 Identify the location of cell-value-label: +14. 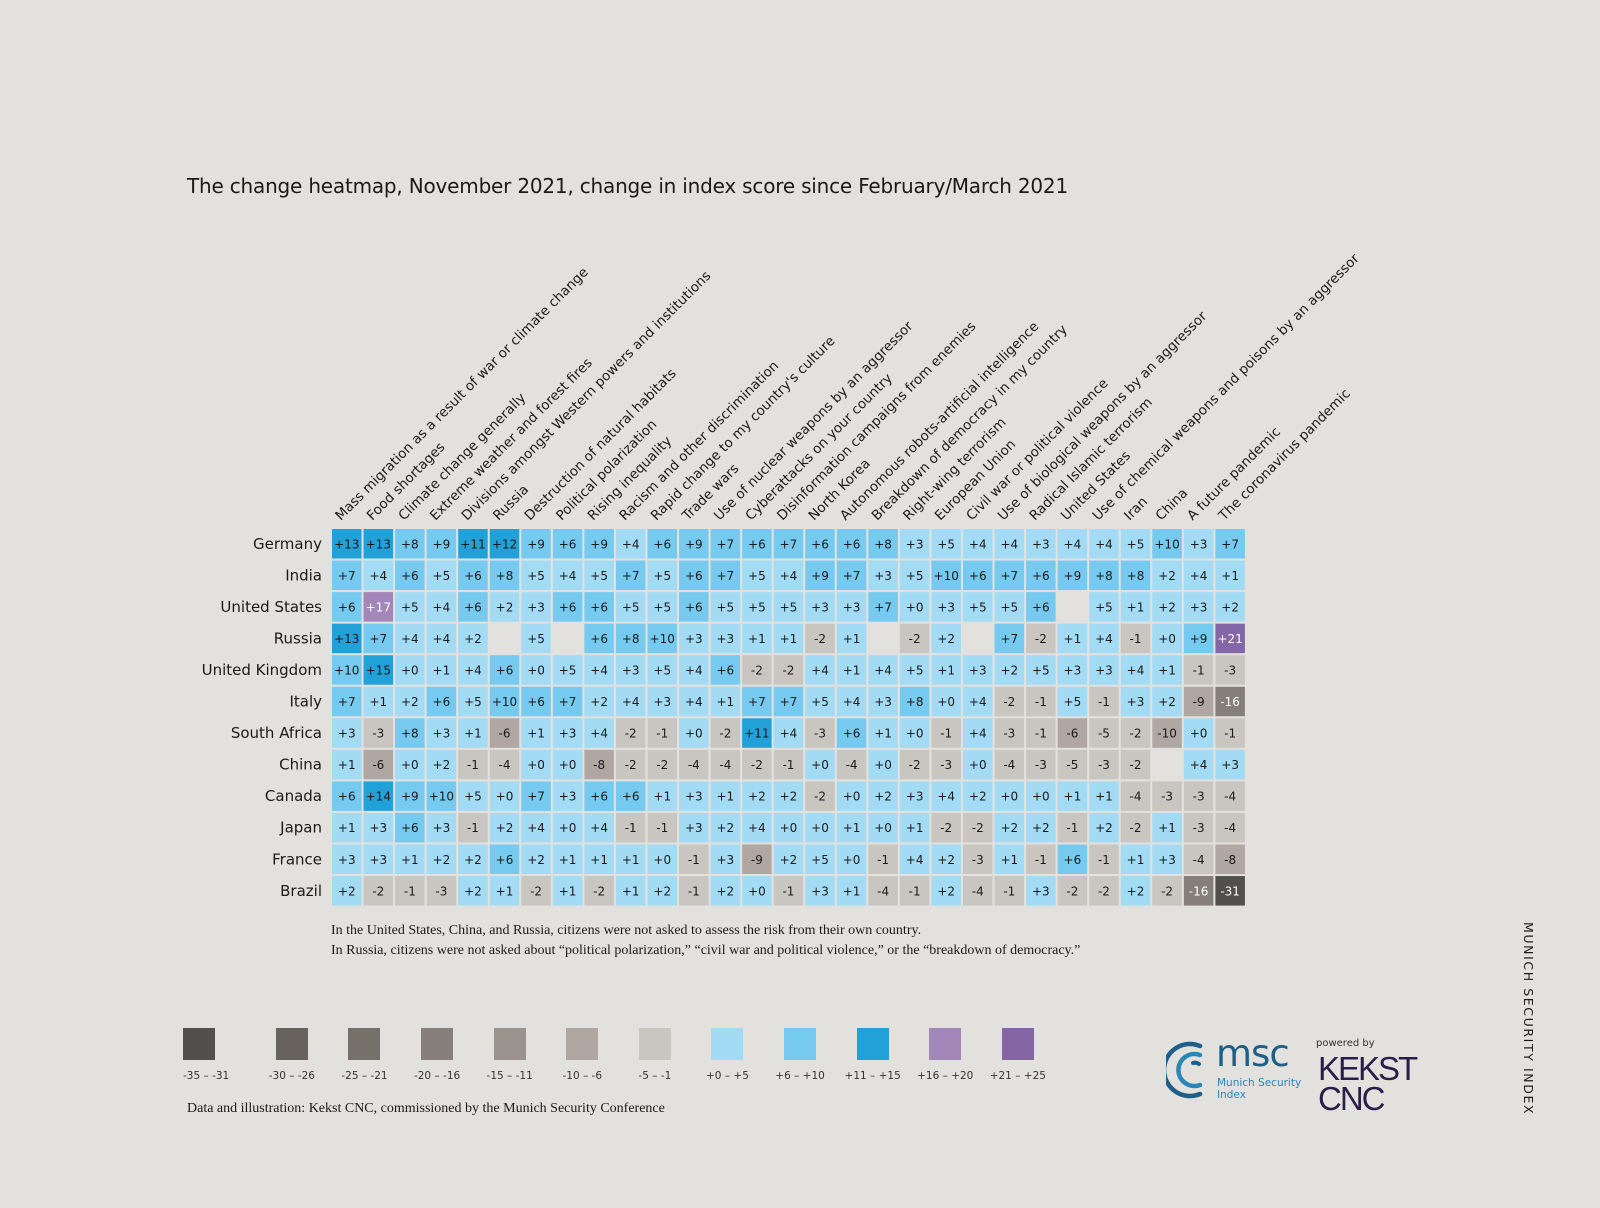
(378, 797).